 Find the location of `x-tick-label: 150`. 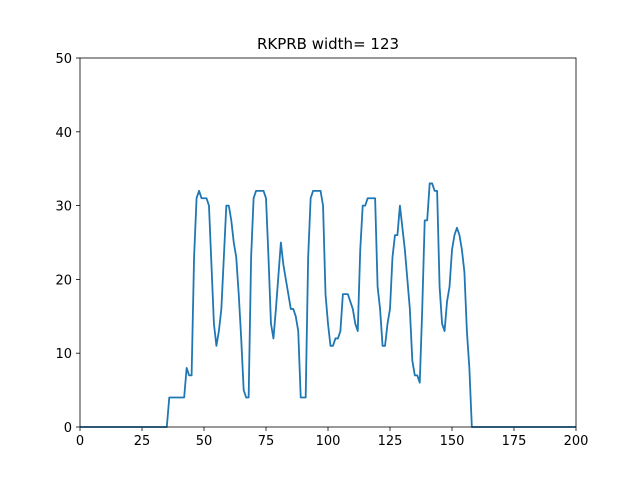

x-tick-label: 150 is located at coordinates (452, 441).